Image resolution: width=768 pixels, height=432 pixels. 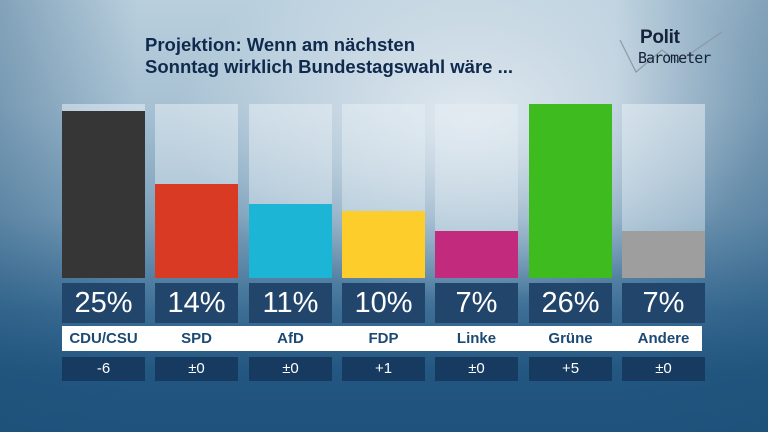 What do you see at coordinates (663, 369) in the screenshot?
I see `change-label-andere: ±0` at bounding box center [663, 369].